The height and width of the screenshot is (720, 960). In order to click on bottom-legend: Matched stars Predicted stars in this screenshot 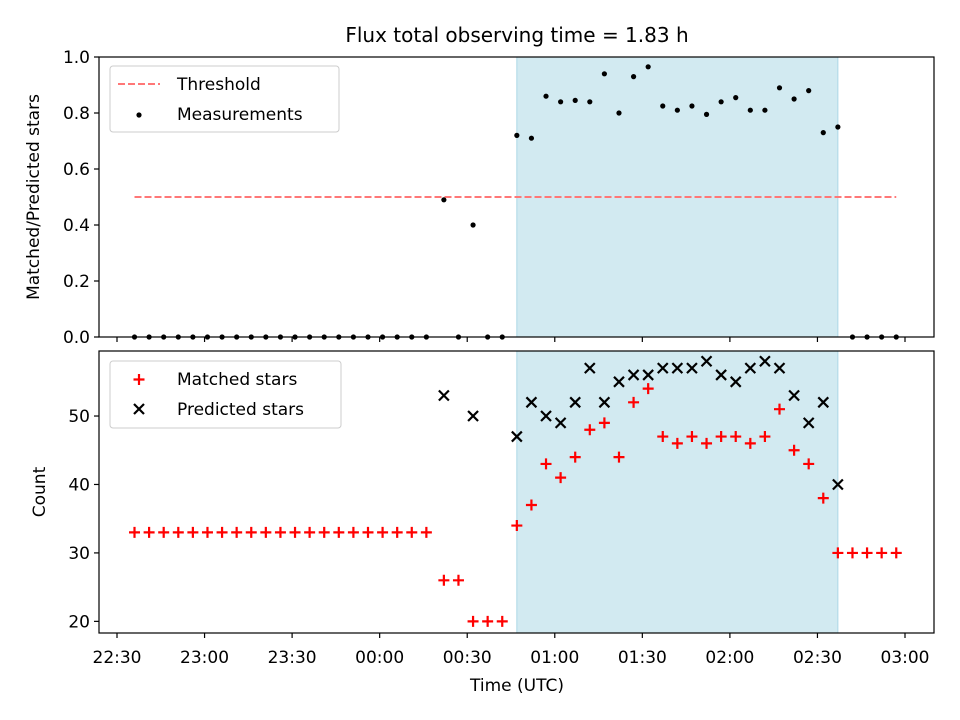, I will do `click(225, 394)`.